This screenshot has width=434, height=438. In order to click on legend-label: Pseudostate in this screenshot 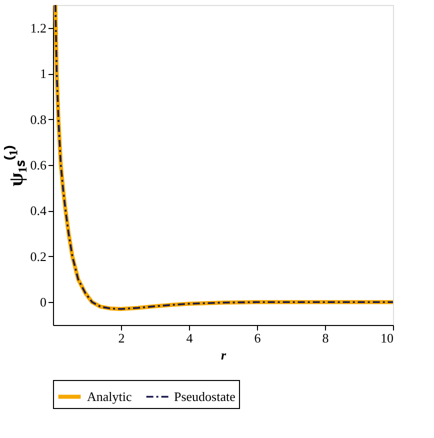, I will do `click(205, 396)`.